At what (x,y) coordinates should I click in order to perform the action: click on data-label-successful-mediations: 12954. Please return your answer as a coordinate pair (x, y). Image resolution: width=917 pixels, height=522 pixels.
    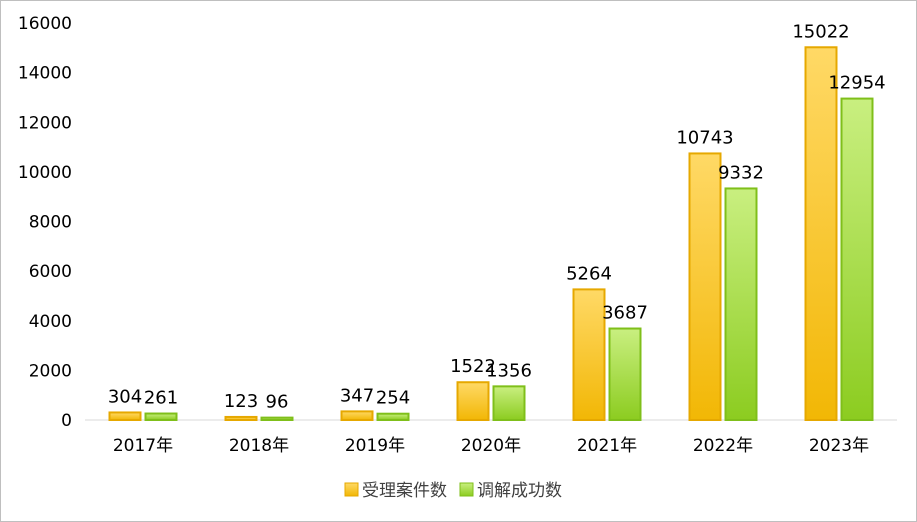
    Looking at the image, I should click on (856, 83).